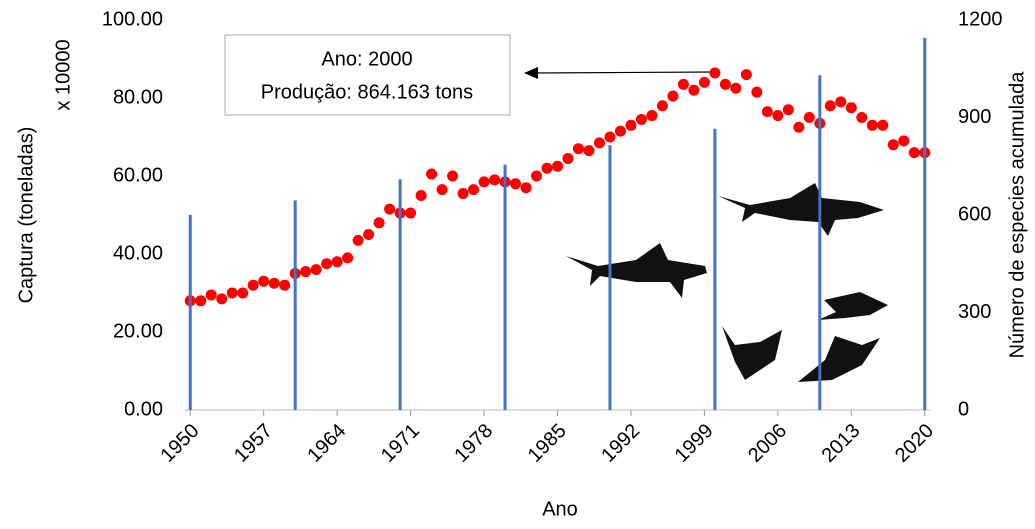  What do you see at coordinates (727, 282) in the screenshot?
I see `shark-icons` at bounding box center [727, 282].